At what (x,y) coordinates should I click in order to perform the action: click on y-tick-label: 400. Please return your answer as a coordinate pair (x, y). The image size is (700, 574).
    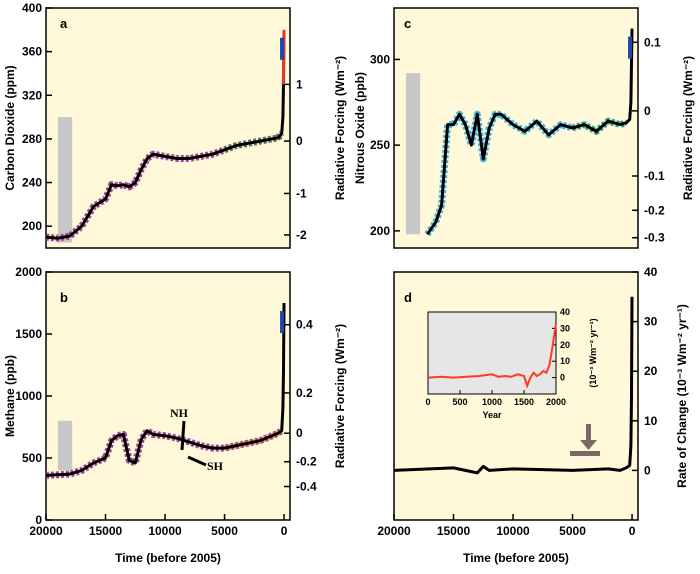
    Looking at the image, I should click on (32, 8).